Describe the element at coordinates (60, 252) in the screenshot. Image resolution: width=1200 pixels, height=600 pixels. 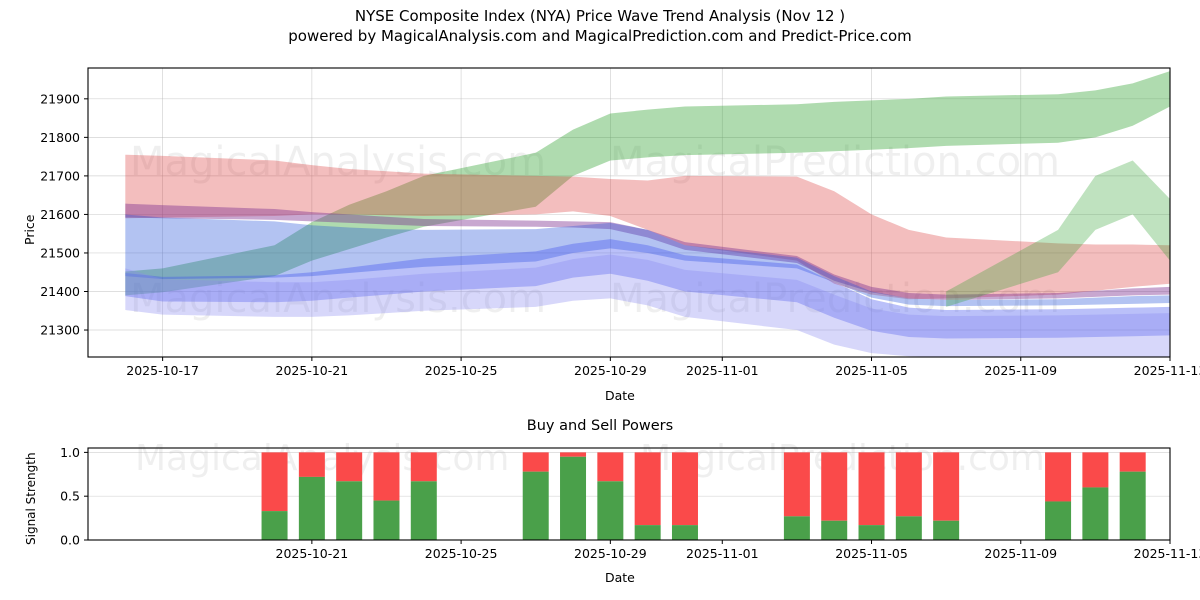
I see `price-y-tick: 21500` at that location.